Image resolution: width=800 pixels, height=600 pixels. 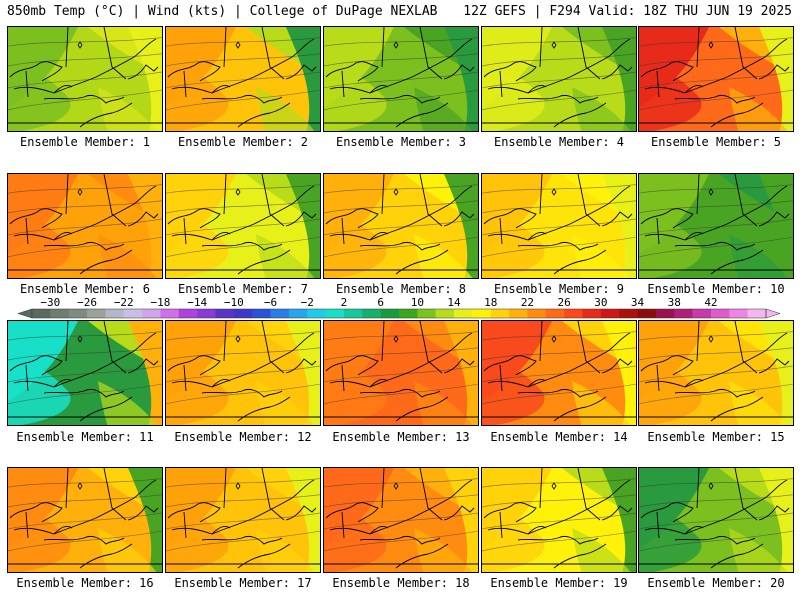 I want to click on colorbar-tick-label: 10, so click(x=417, y=302).